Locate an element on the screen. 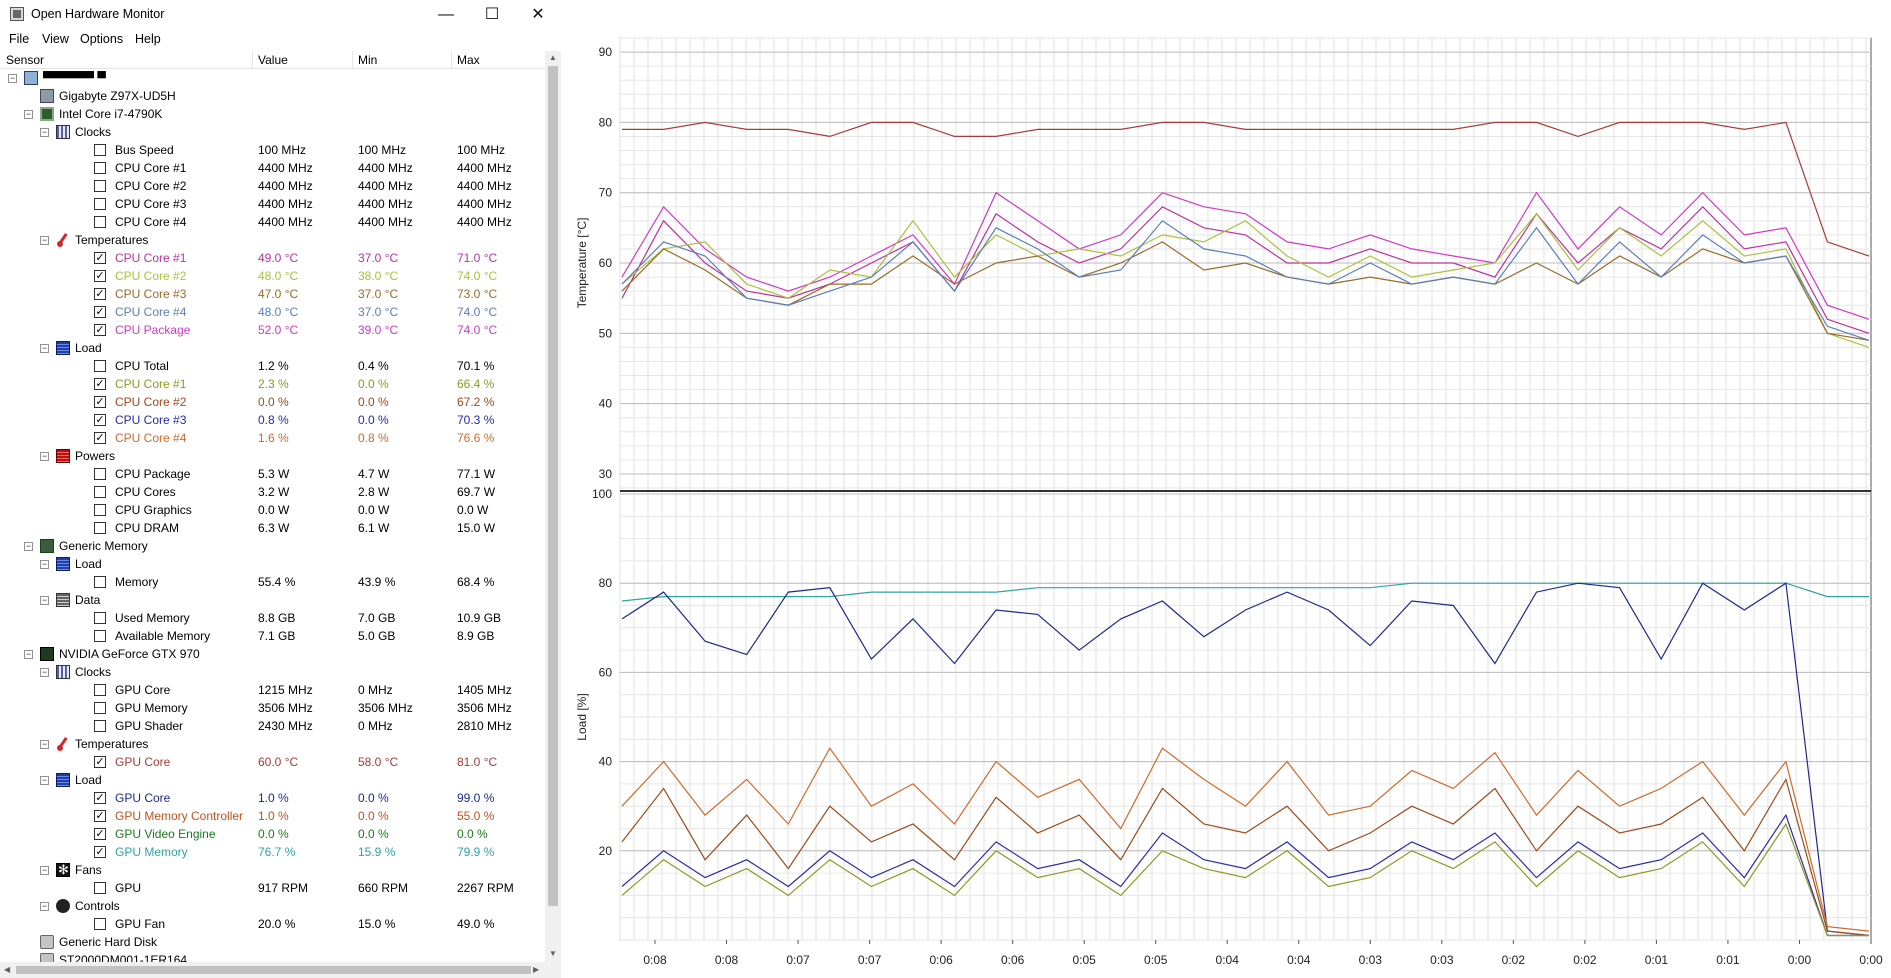 This screenshot has width=1891, height=978. gpu-temperatures-group: − Temperatures is located at coordinates (272, 744).